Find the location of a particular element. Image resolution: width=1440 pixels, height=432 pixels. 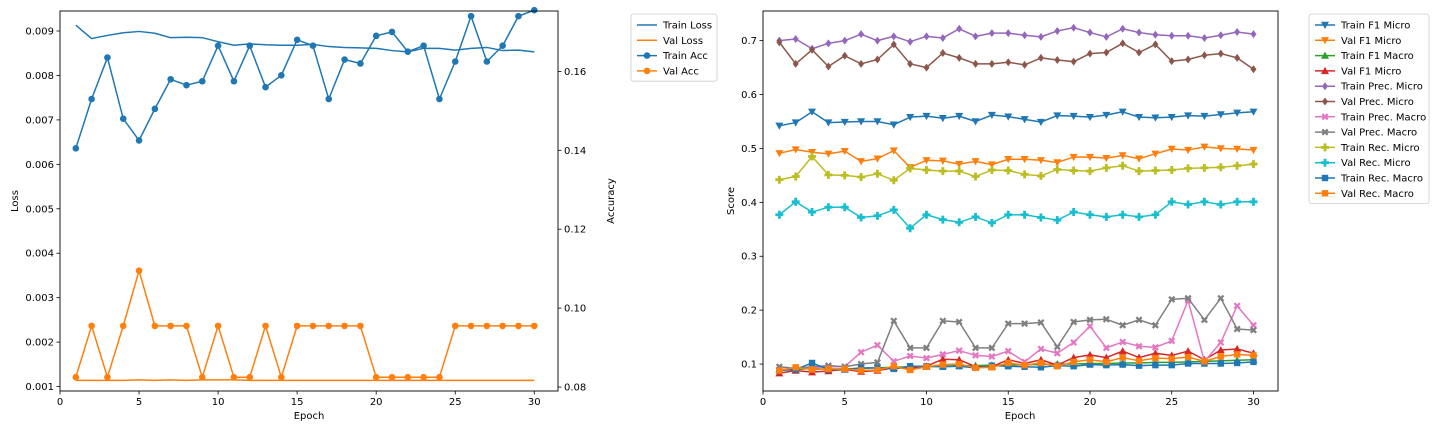

c0-y2tick-label-3: 0.14 is located at coordinates (575, 151).